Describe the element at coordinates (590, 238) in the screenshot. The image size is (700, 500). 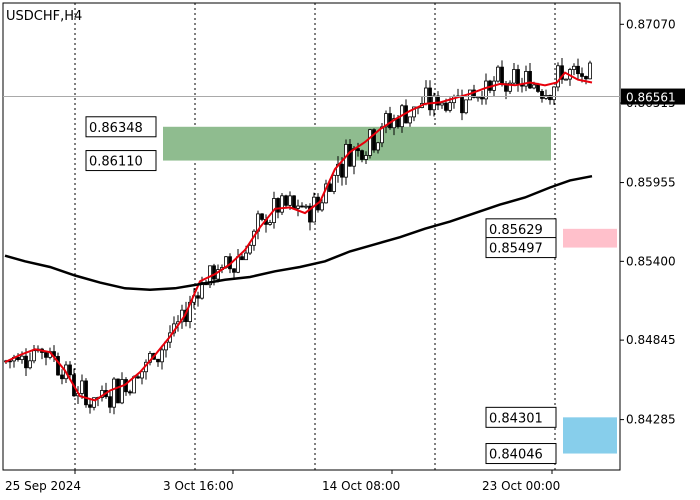
I see `zone-resistance` at that location.